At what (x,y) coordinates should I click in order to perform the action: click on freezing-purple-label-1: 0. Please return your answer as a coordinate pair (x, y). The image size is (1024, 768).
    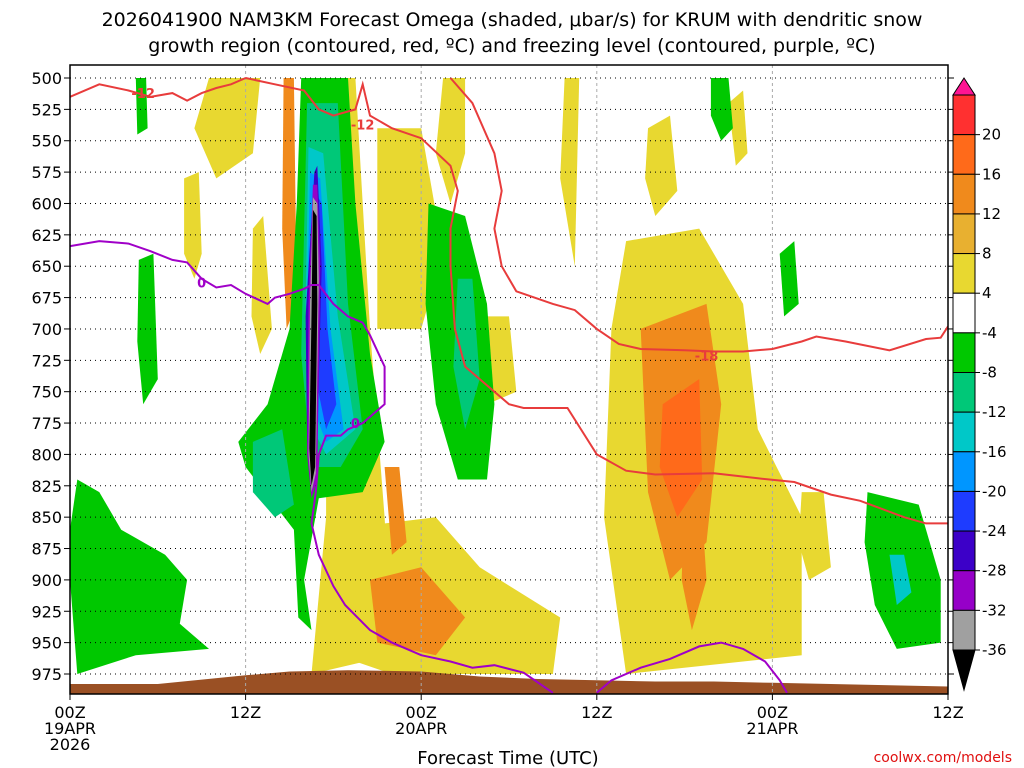
    Looking at the image, I should click on (355, 424).